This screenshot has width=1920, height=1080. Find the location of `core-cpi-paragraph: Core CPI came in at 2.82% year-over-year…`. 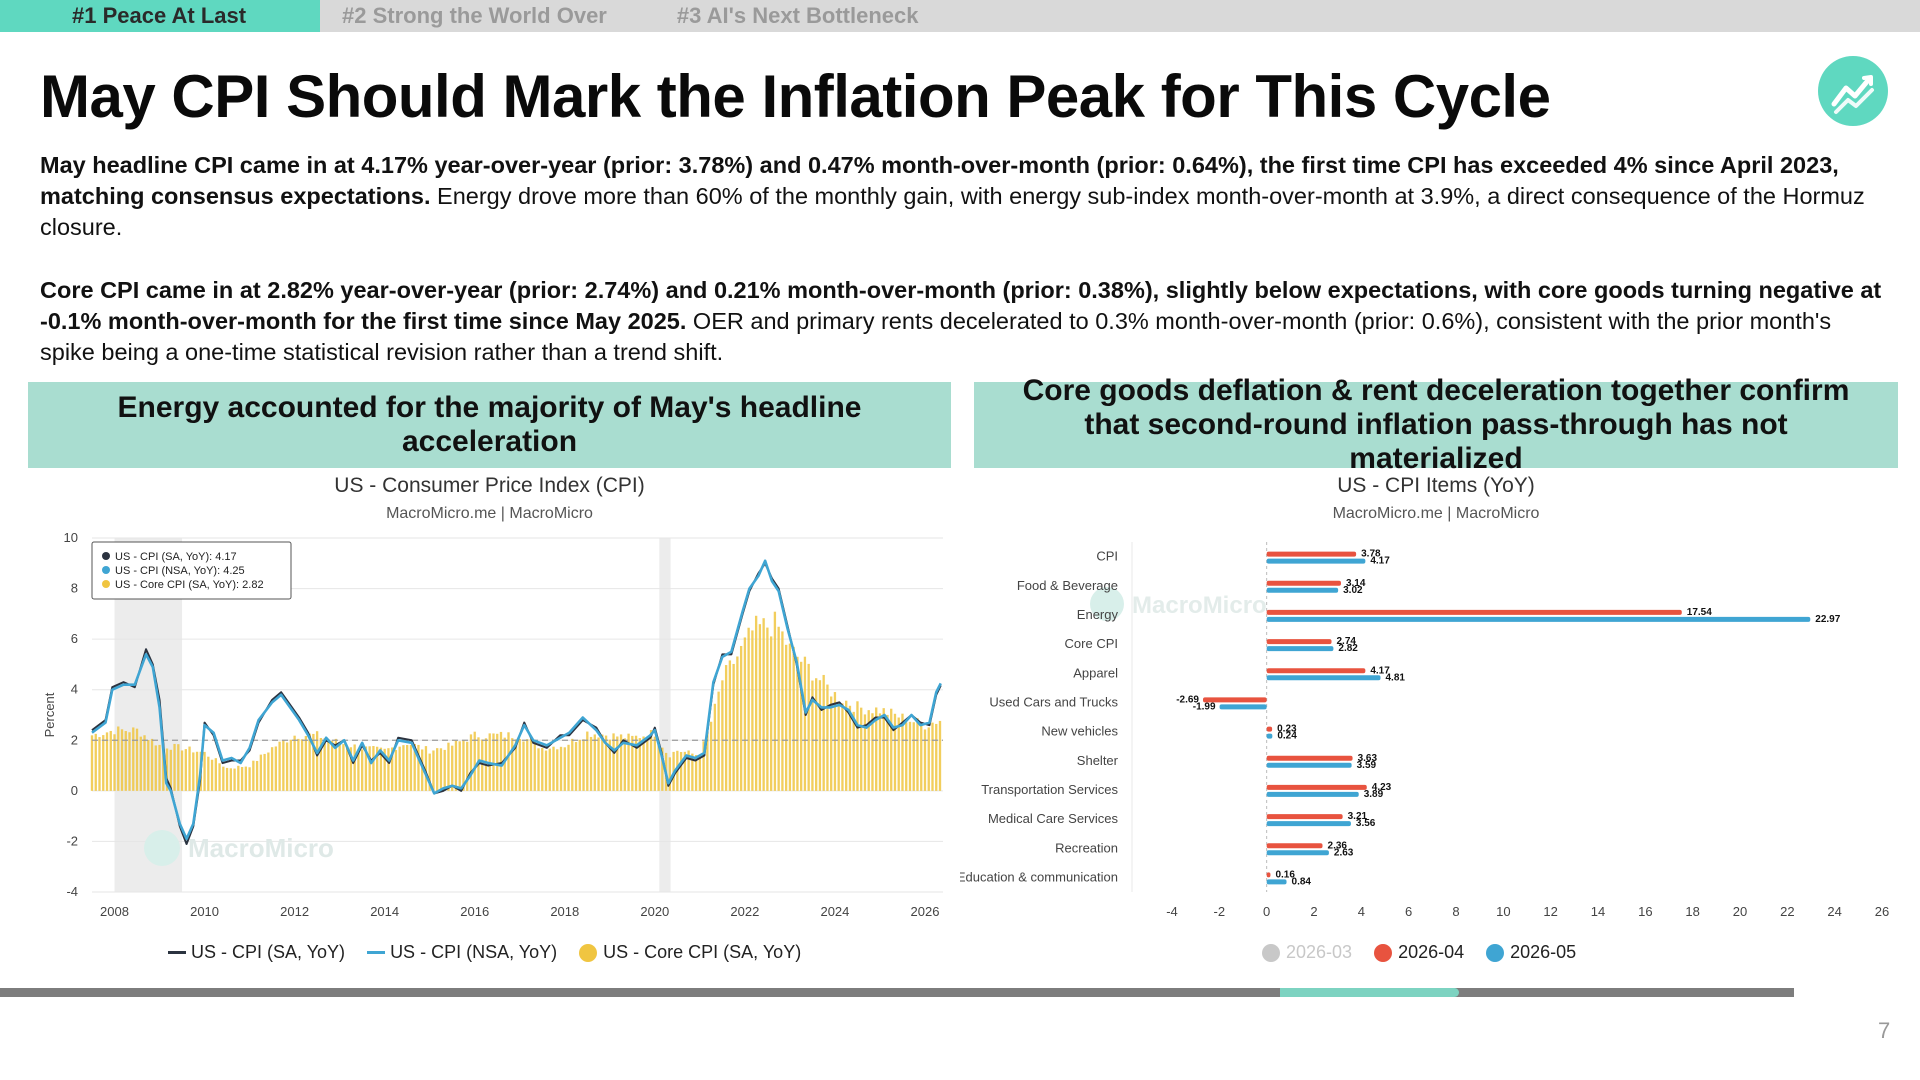

core-cpi-paragraph: Core CPI came in at 2.82% year-over-year… is located at coordinates (965, 321).